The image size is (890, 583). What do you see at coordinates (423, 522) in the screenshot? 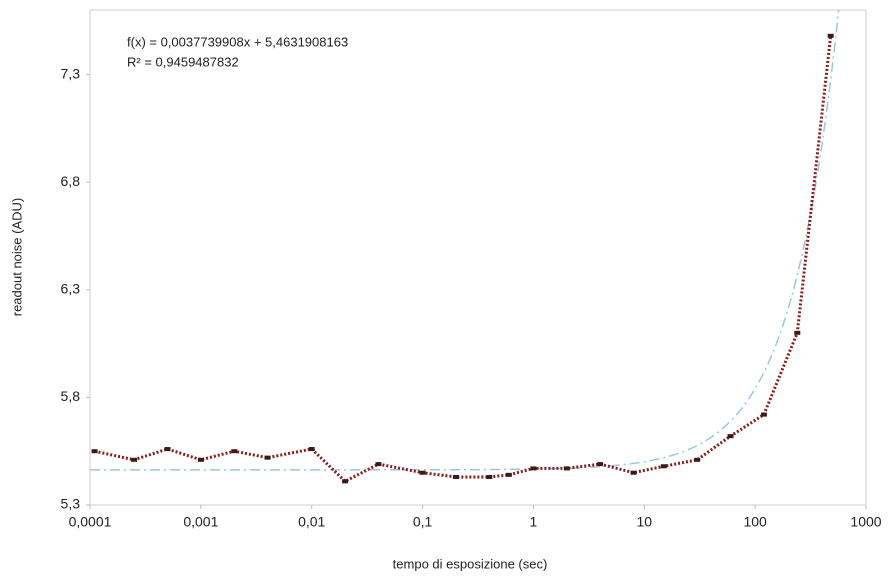
I see `x-tick-label: 0,1` at bounding box center [423, 522].